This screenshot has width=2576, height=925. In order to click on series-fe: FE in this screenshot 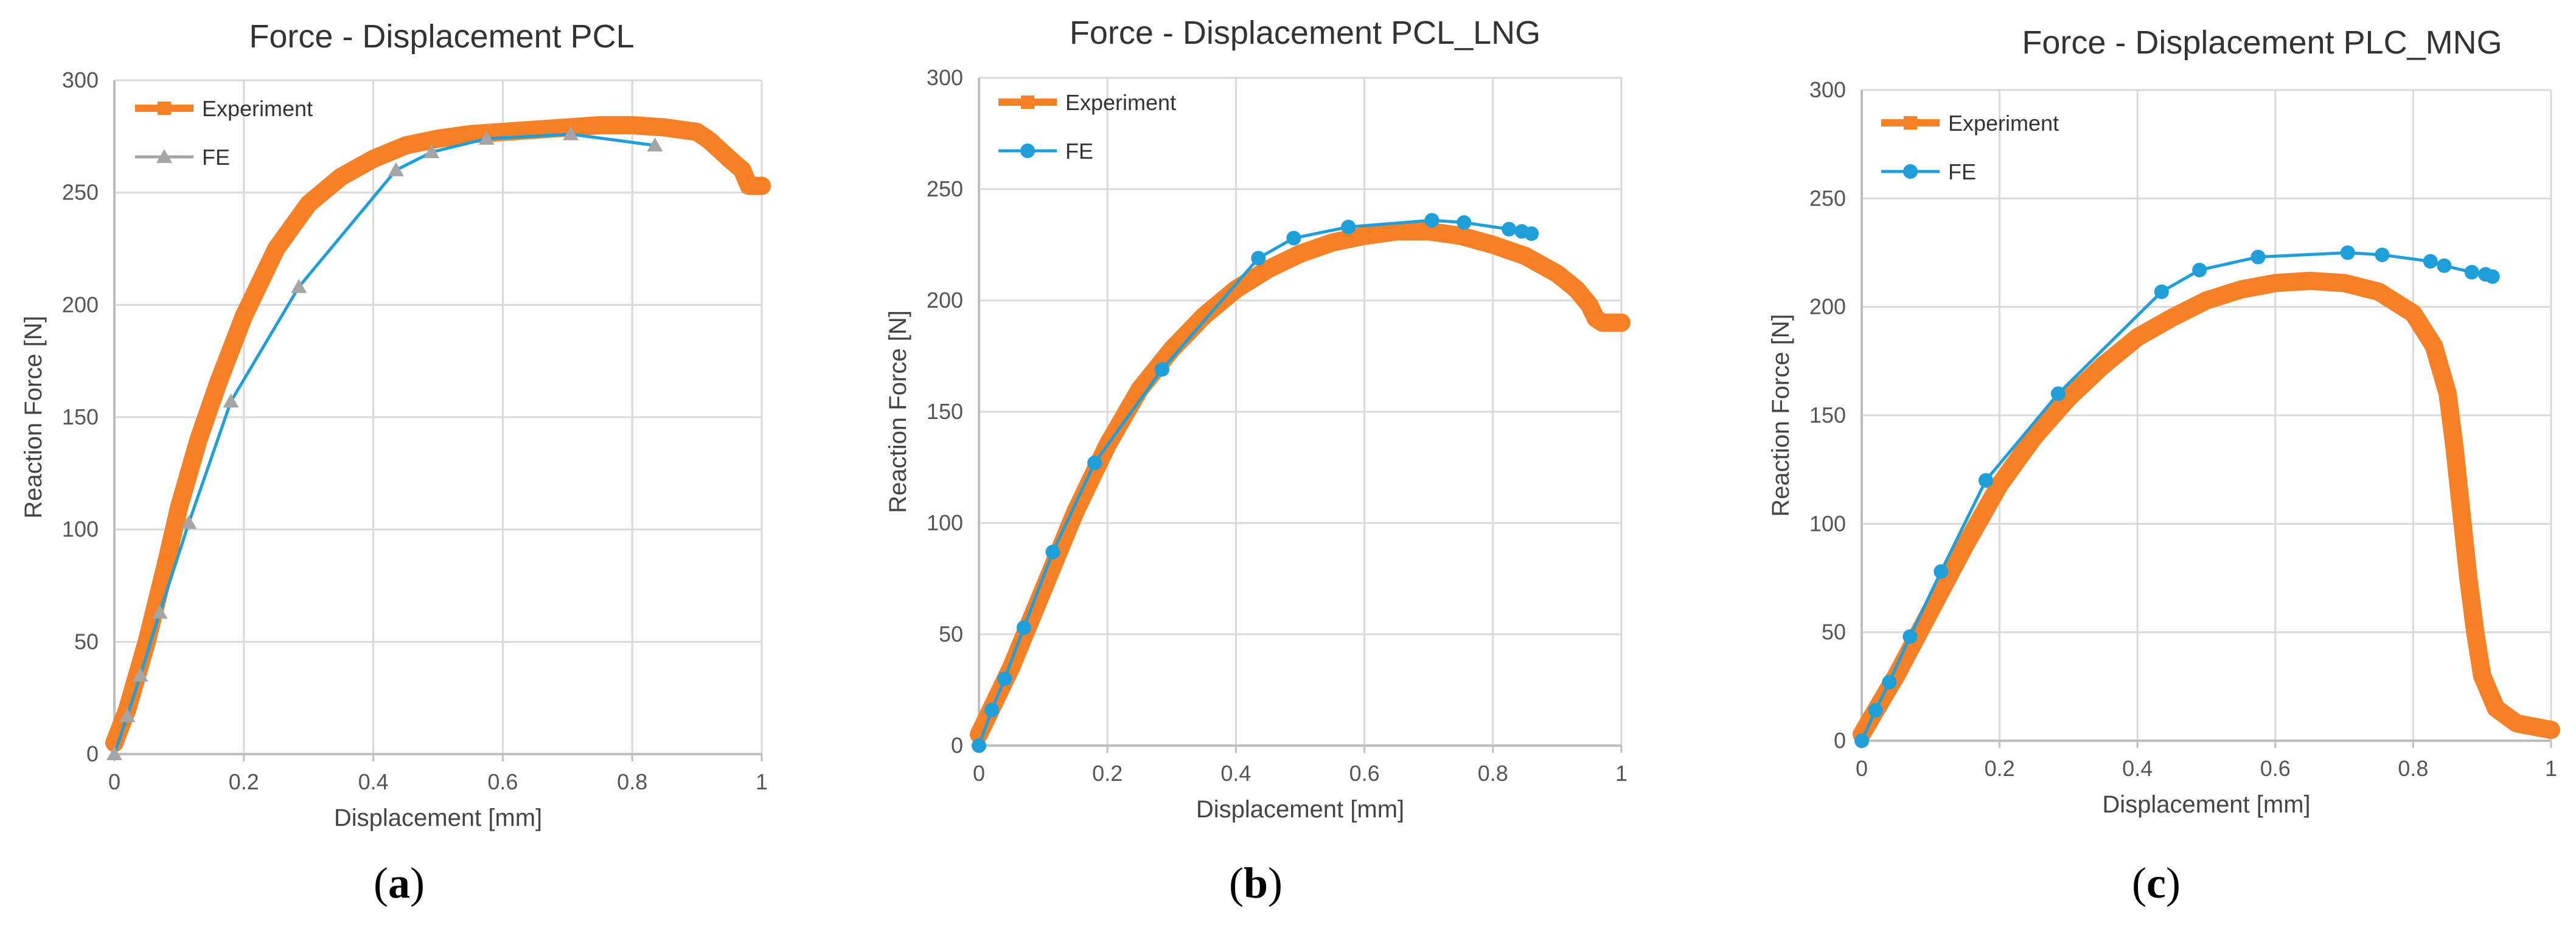, I will do `click(1255, 446)`.